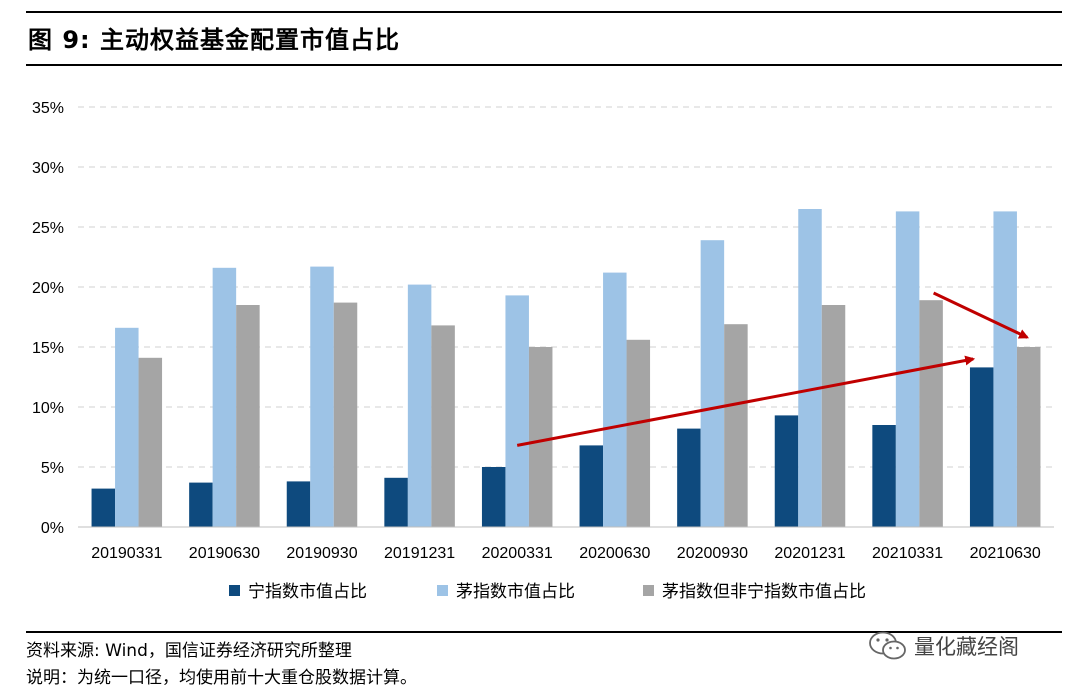 The height and width of the screenshot is (691, 1080). What do you see at coordinates (48, 408) in the screenshot?
I see `y-tick-label: 10%` at bounding box center [48, 408].